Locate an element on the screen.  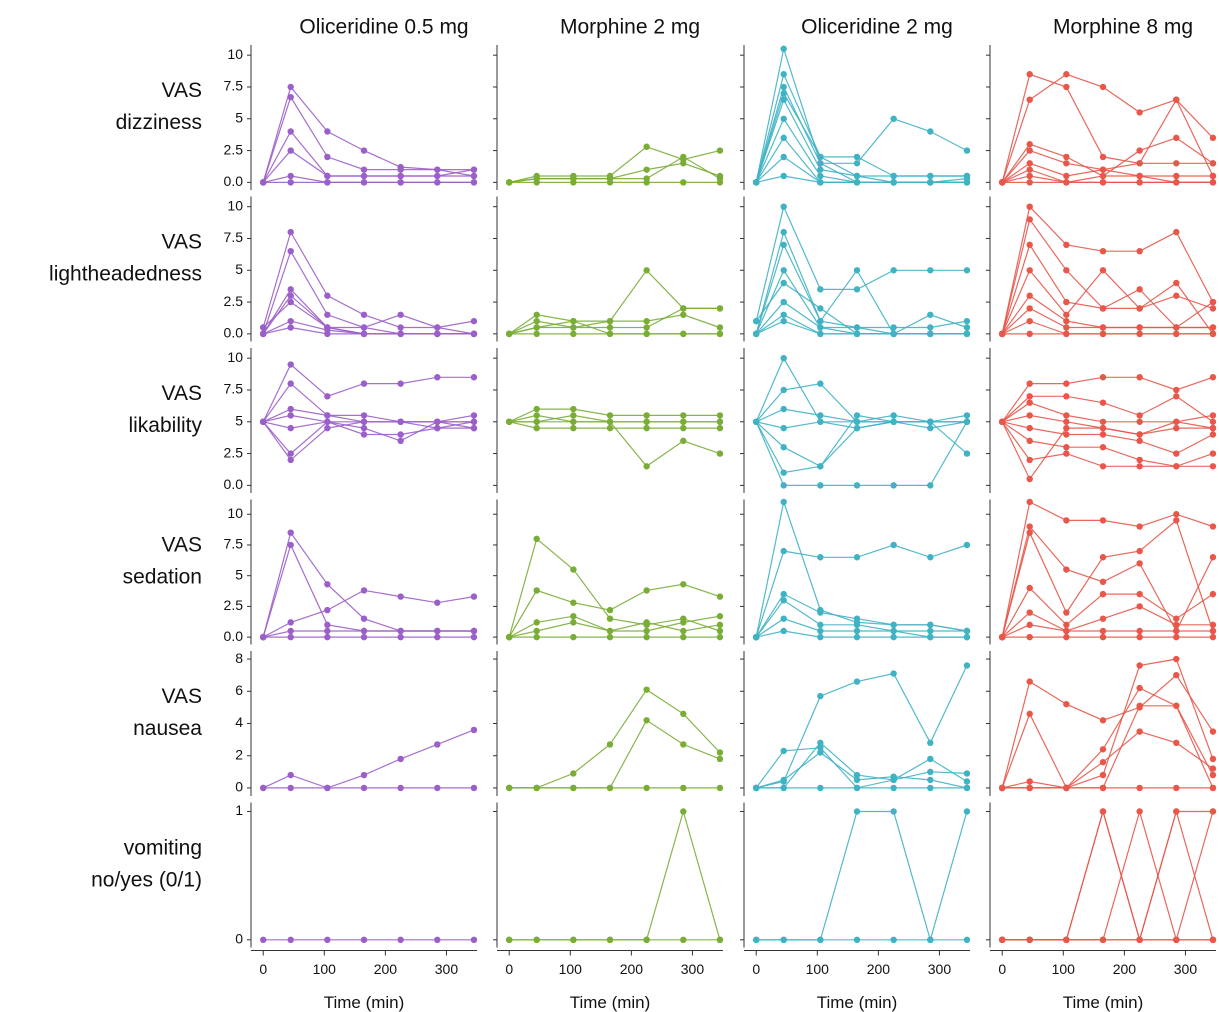
x-tick-label: 200 is located at coordinates (386, 969).